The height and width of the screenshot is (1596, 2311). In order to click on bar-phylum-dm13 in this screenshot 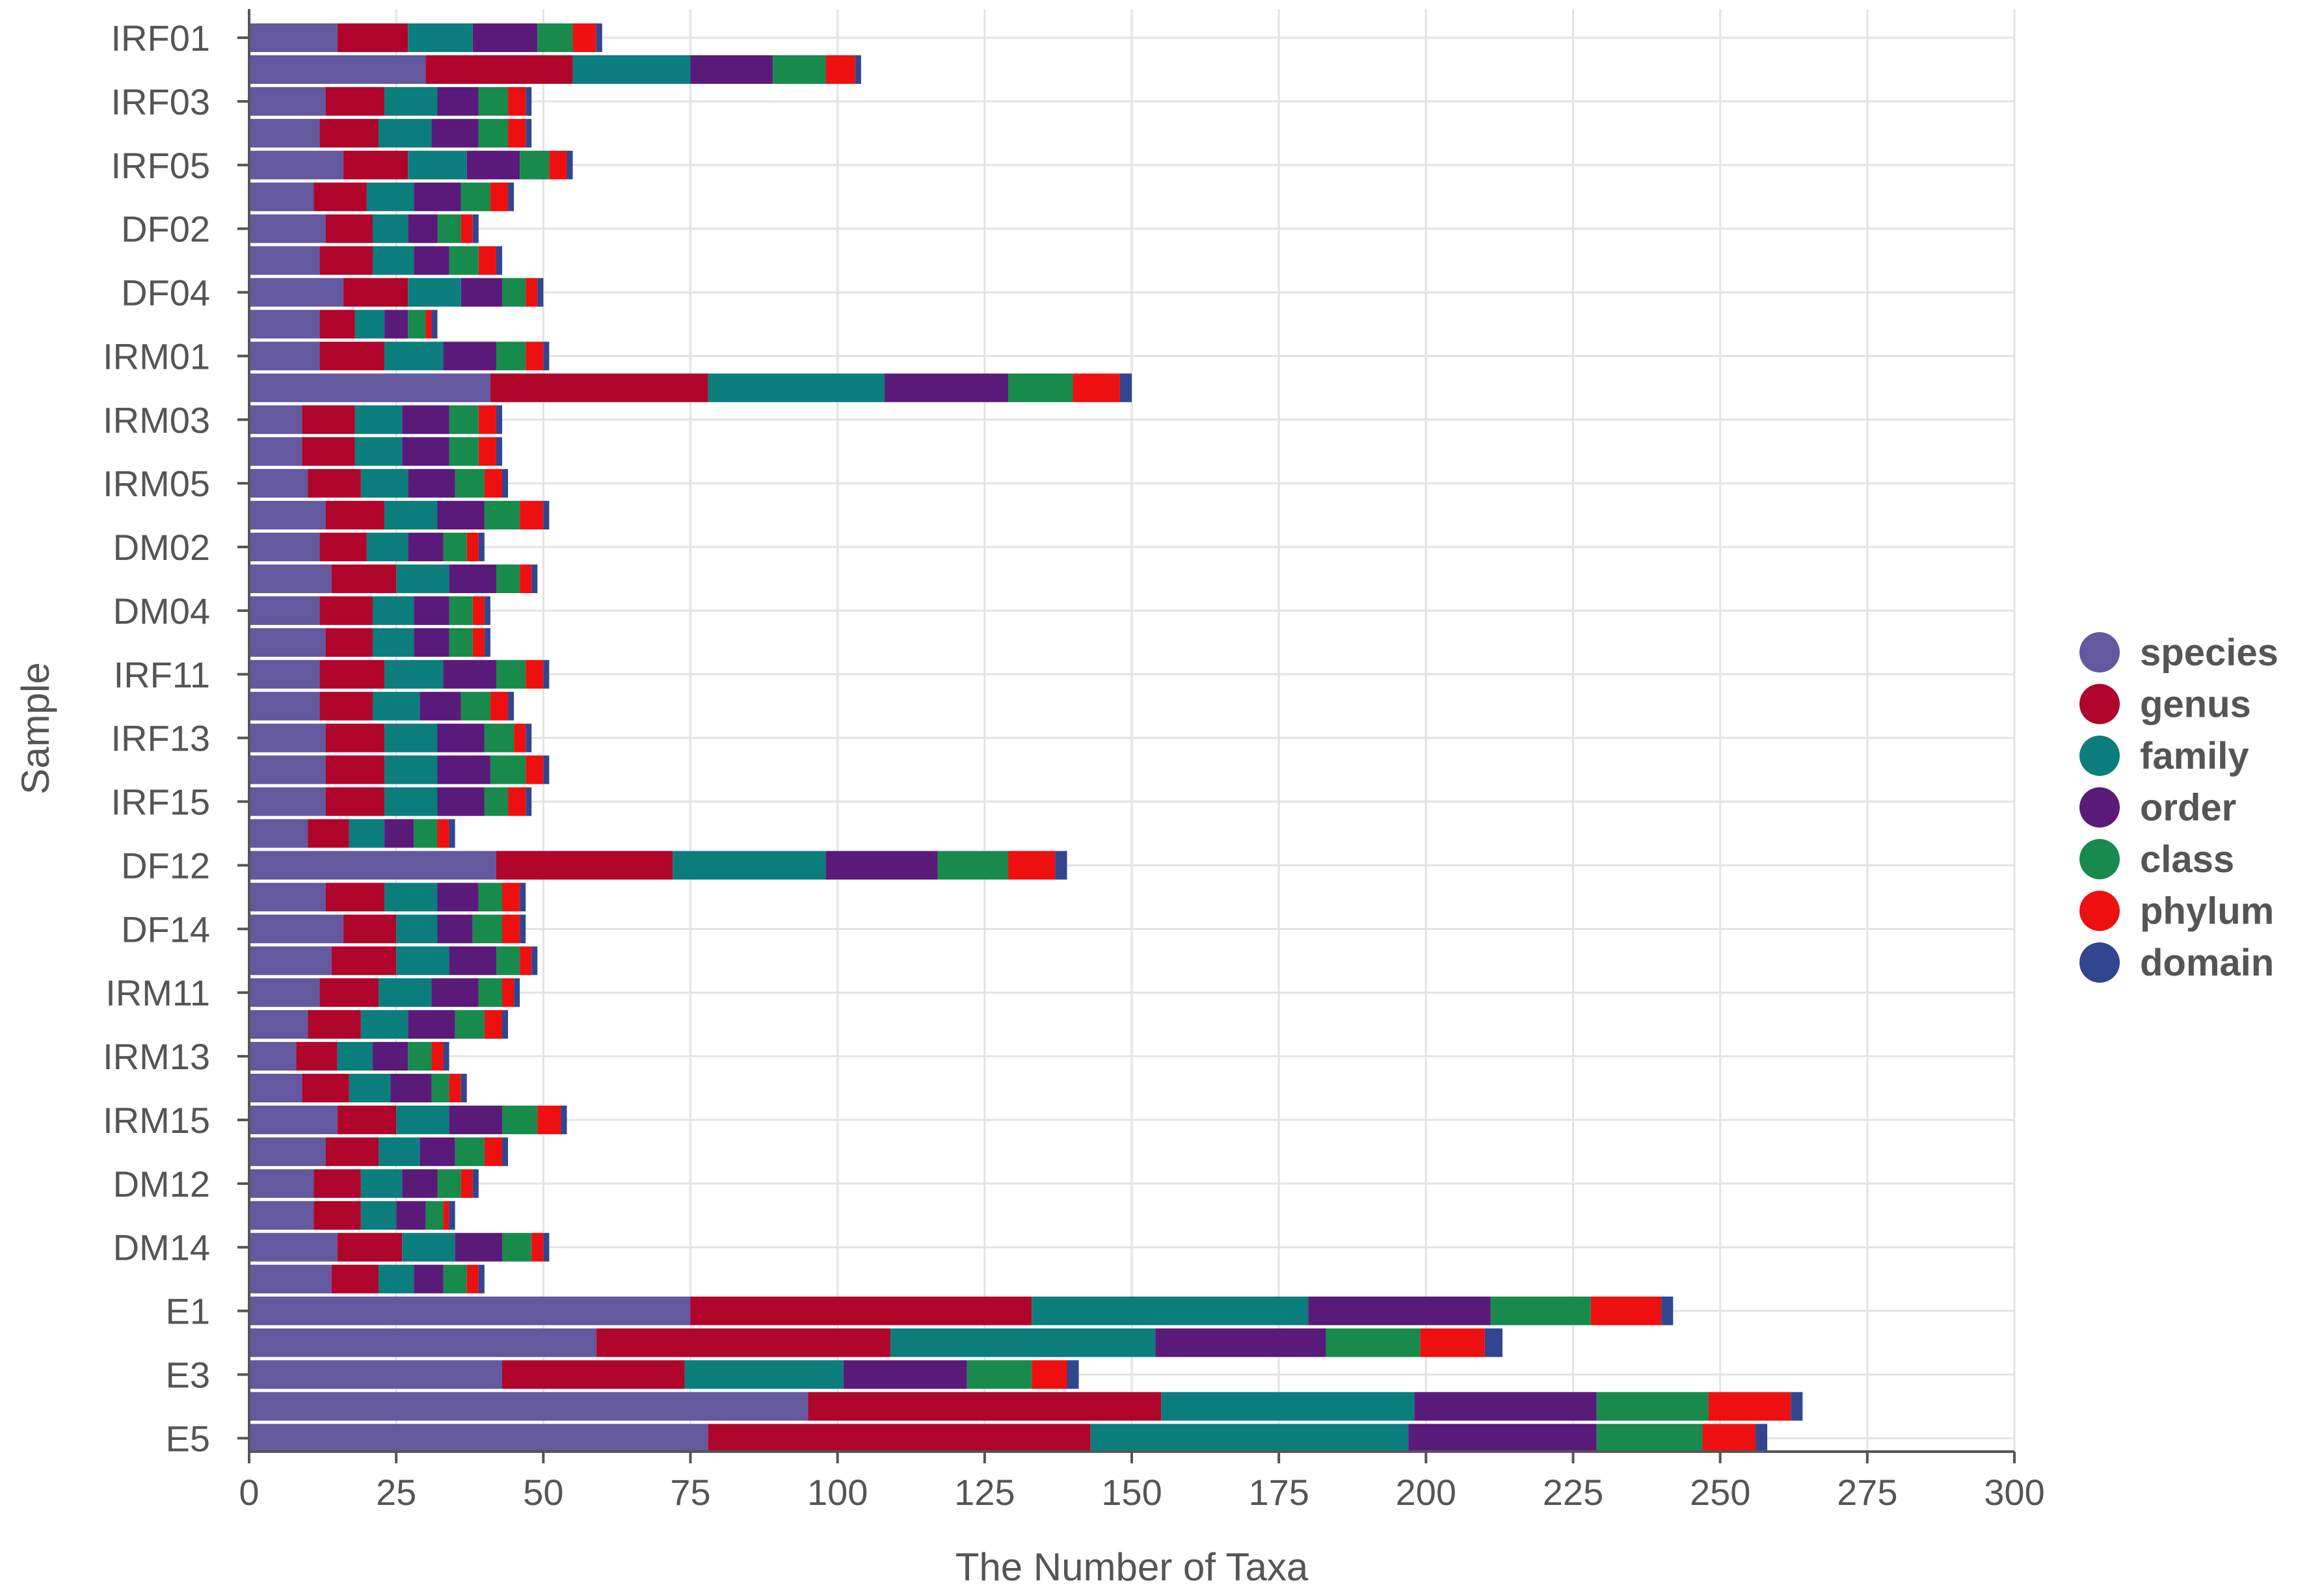, I will do `click(446, 1215)`.